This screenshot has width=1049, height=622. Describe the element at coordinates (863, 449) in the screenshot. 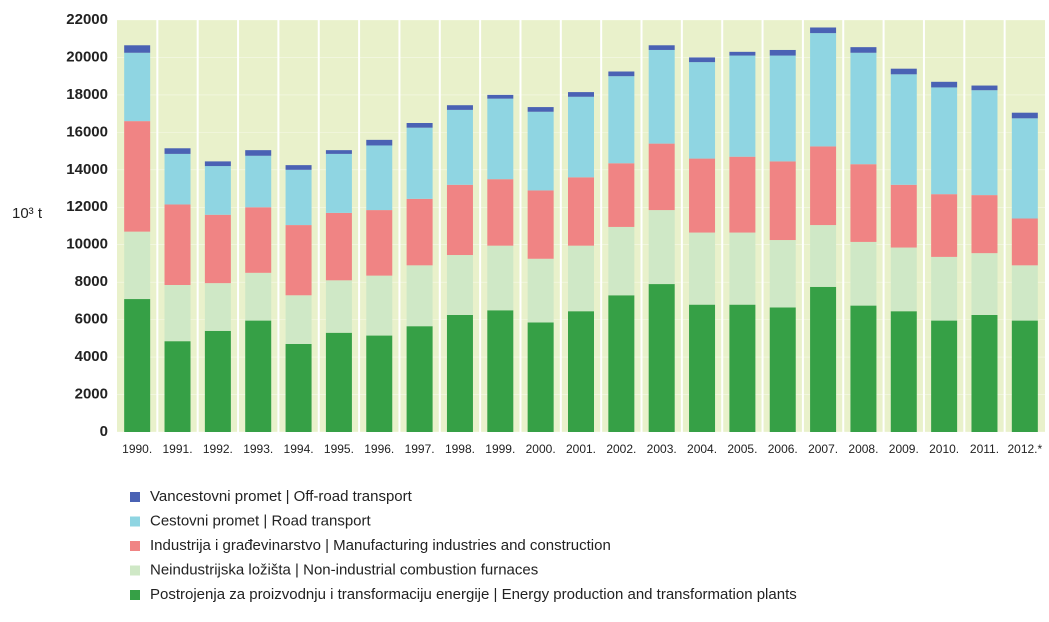

I see `x-tick-label: 2008.` at that location.